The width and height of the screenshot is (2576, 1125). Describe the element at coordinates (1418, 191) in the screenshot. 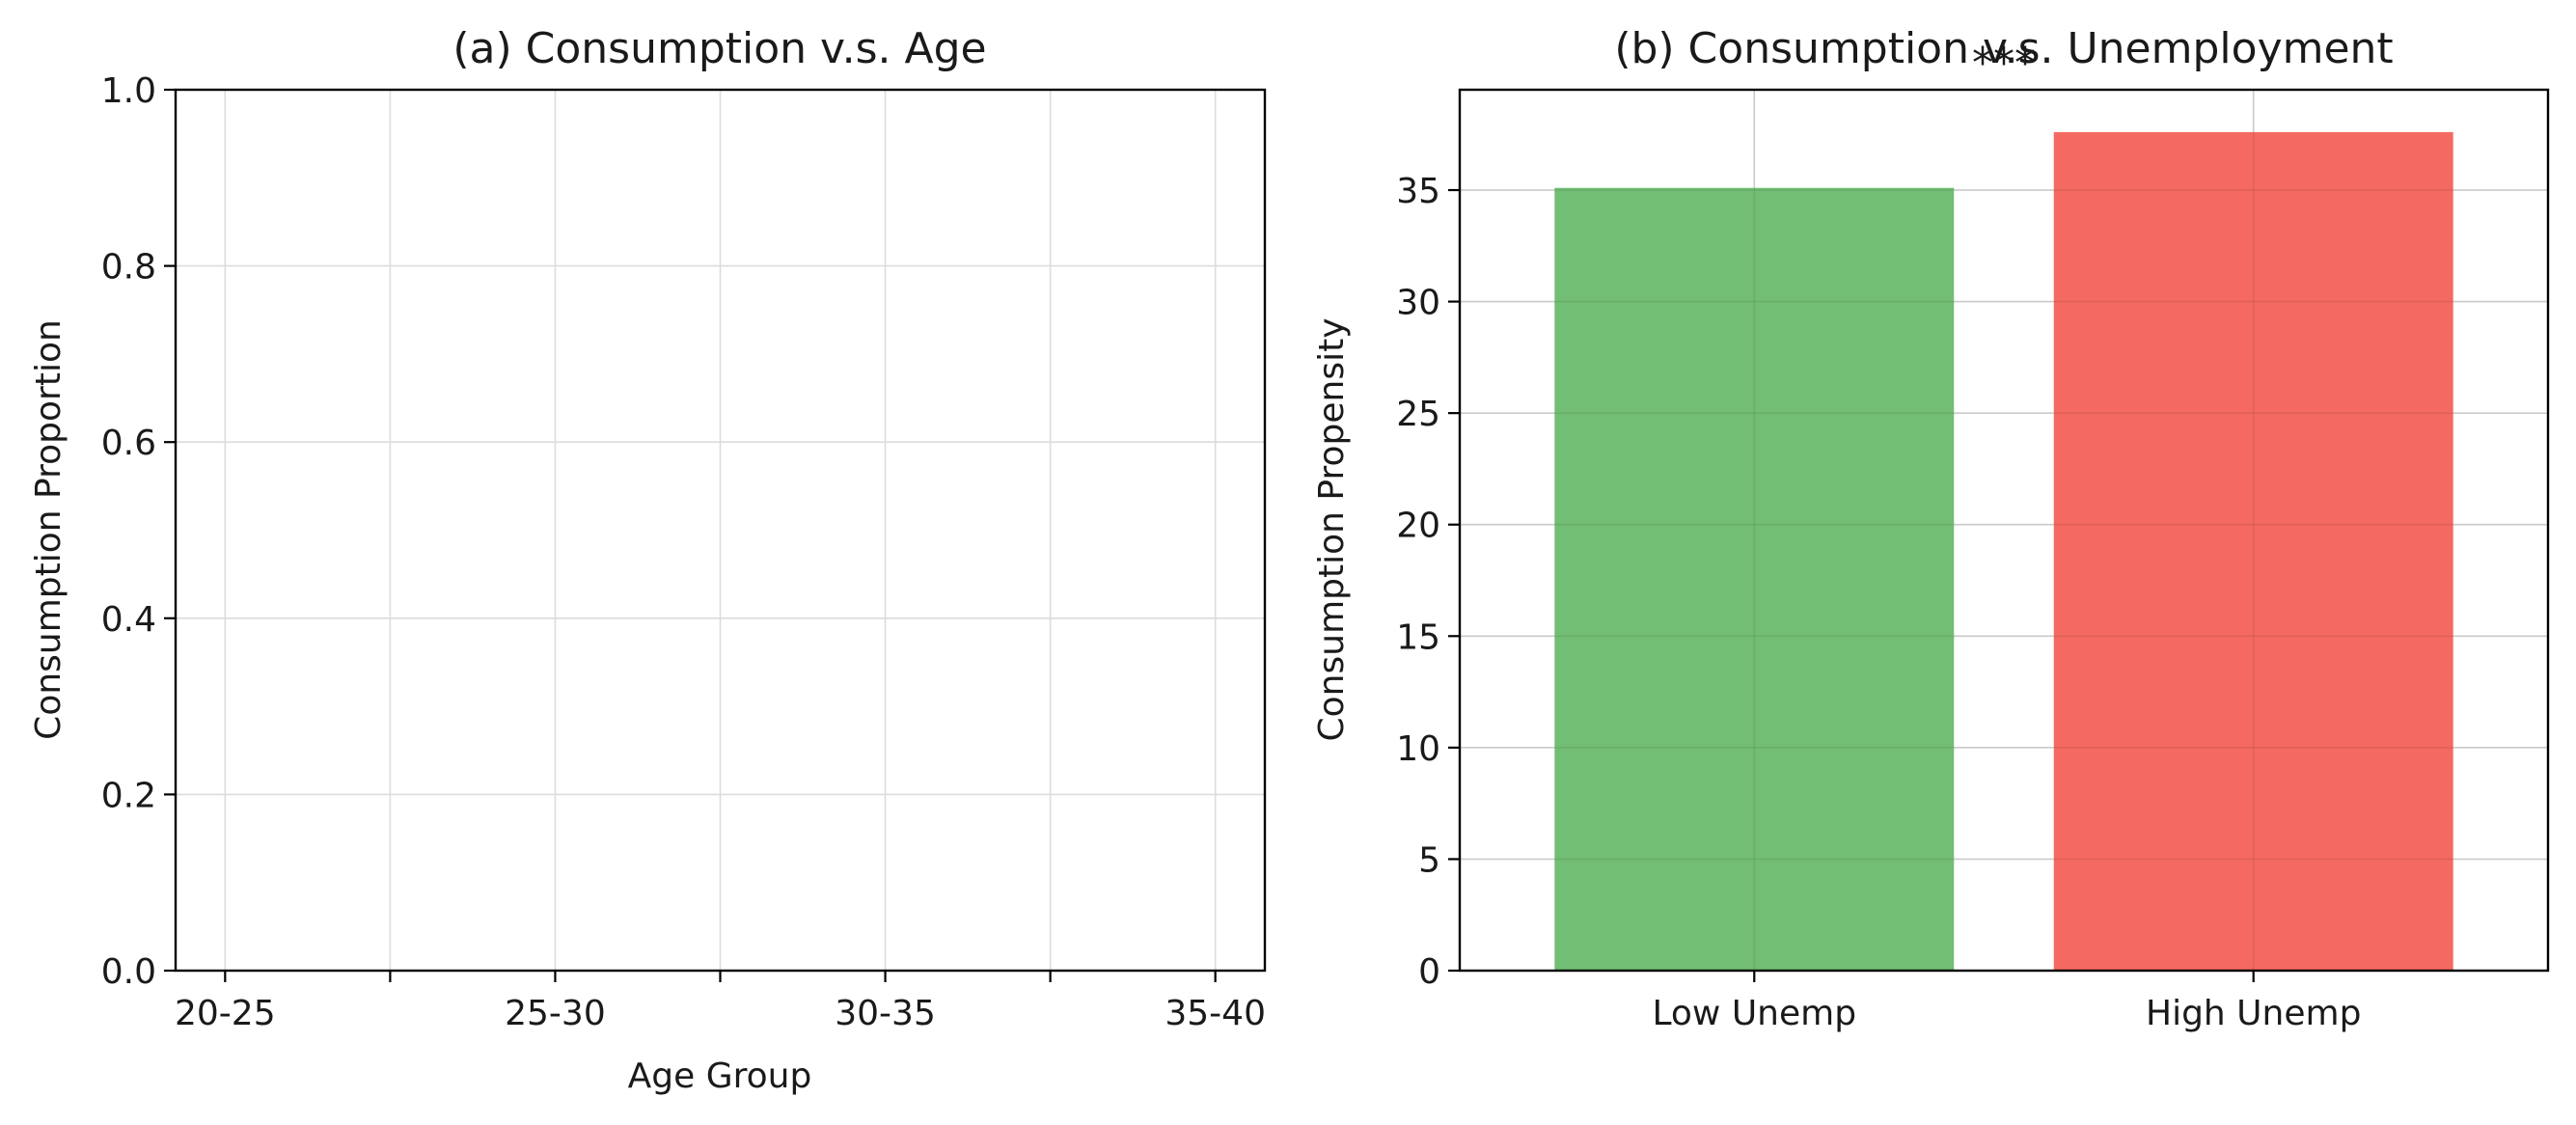

I see `y-tick-label: 35` at that location.